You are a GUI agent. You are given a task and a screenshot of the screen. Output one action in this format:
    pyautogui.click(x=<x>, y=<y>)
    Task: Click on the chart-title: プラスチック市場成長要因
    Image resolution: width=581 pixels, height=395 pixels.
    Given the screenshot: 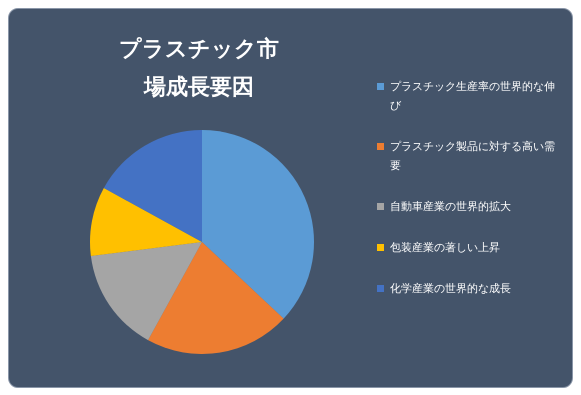 What is the action you would take?
    pyautogui.click(x=199, y=69)
    